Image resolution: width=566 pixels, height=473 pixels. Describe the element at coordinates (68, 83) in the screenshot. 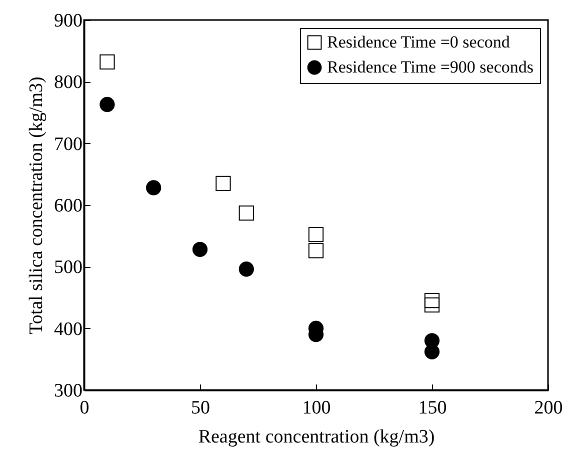

I see `y-tick-label: 800` at that location.